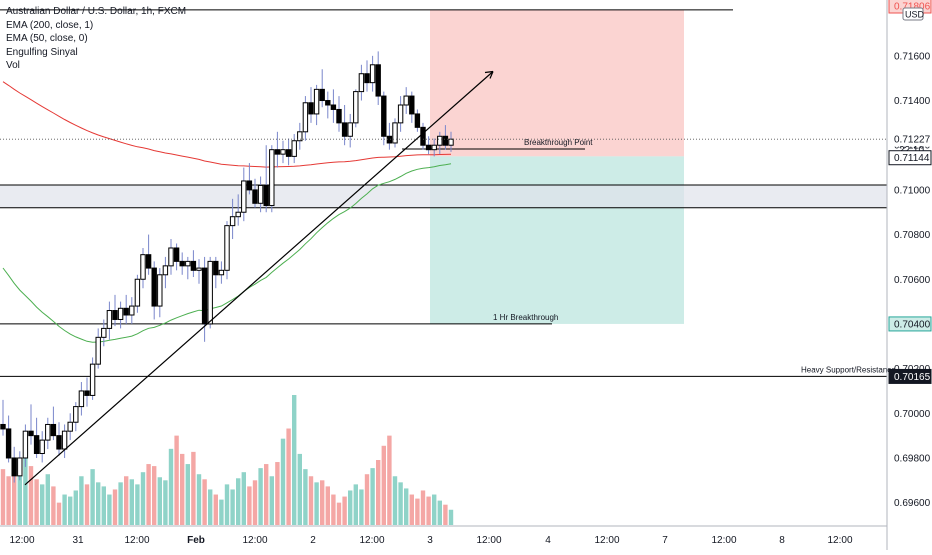  What do you see at coordinates (489, 74) in the screenshot?
I see `trend-arrow-head` at bounding box center [489, 74].